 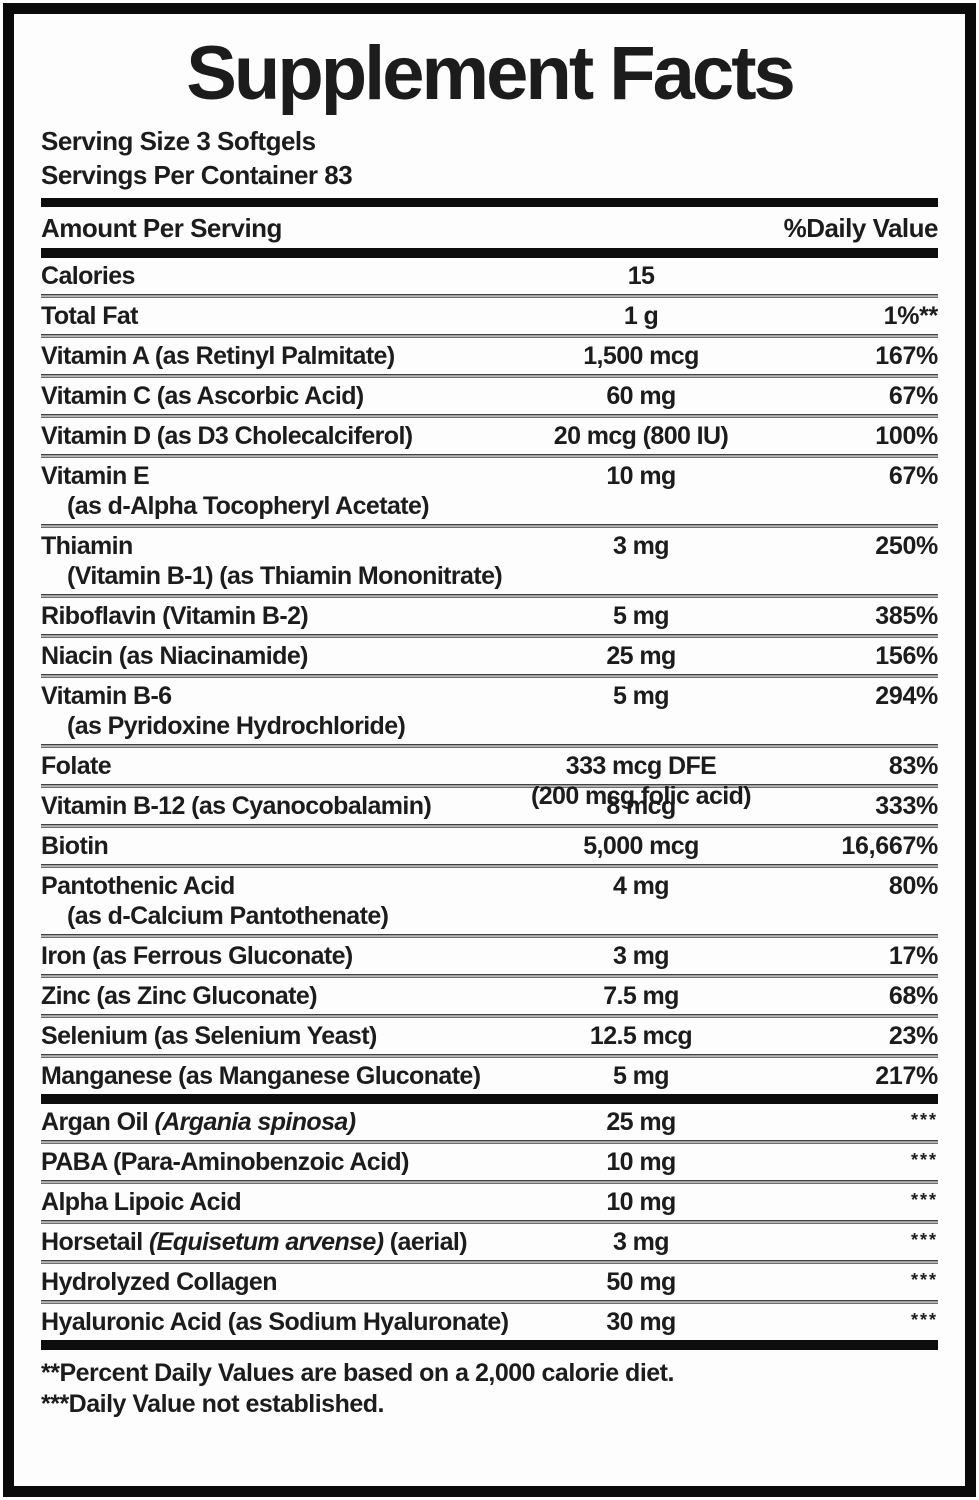 I want to click on footnote-divider-bar, so click(x=489, y=1345).